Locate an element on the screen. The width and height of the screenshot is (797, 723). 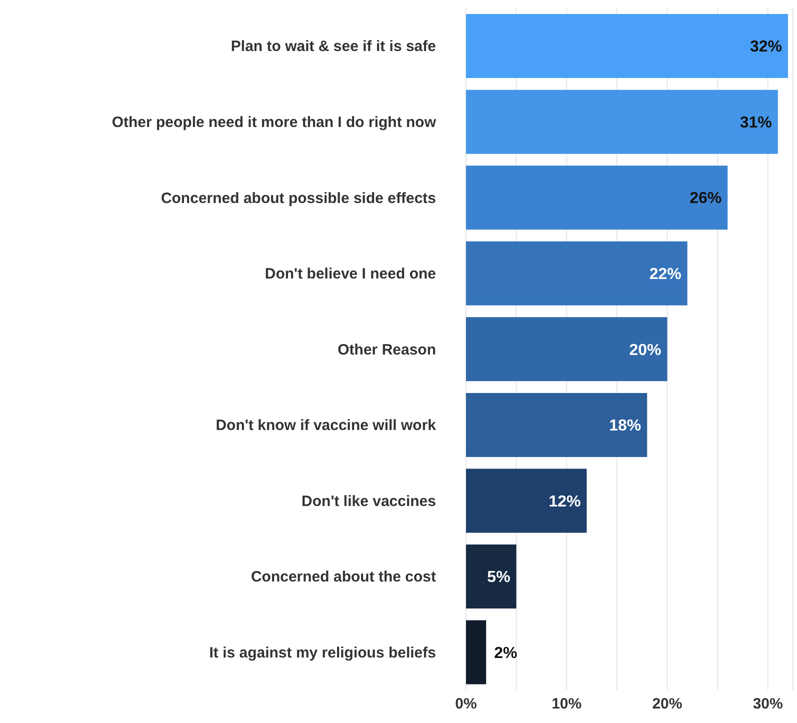
x-tick-label: 30% is located at coordinates (767, 704).